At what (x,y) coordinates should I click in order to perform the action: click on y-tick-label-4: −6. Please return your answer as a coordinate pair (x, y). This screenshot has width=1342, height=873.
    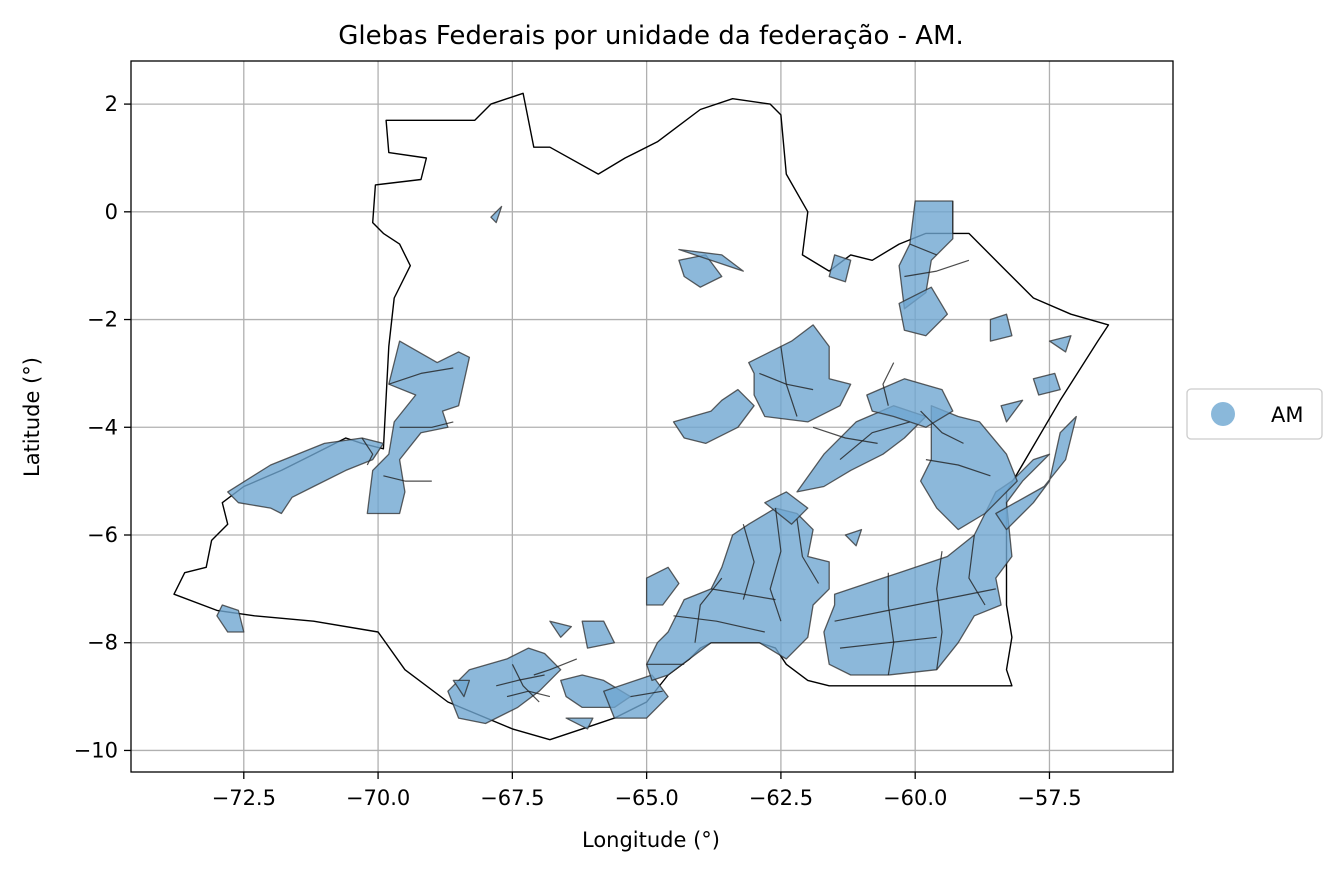
    Looking at the image, I should click on (102, 535).